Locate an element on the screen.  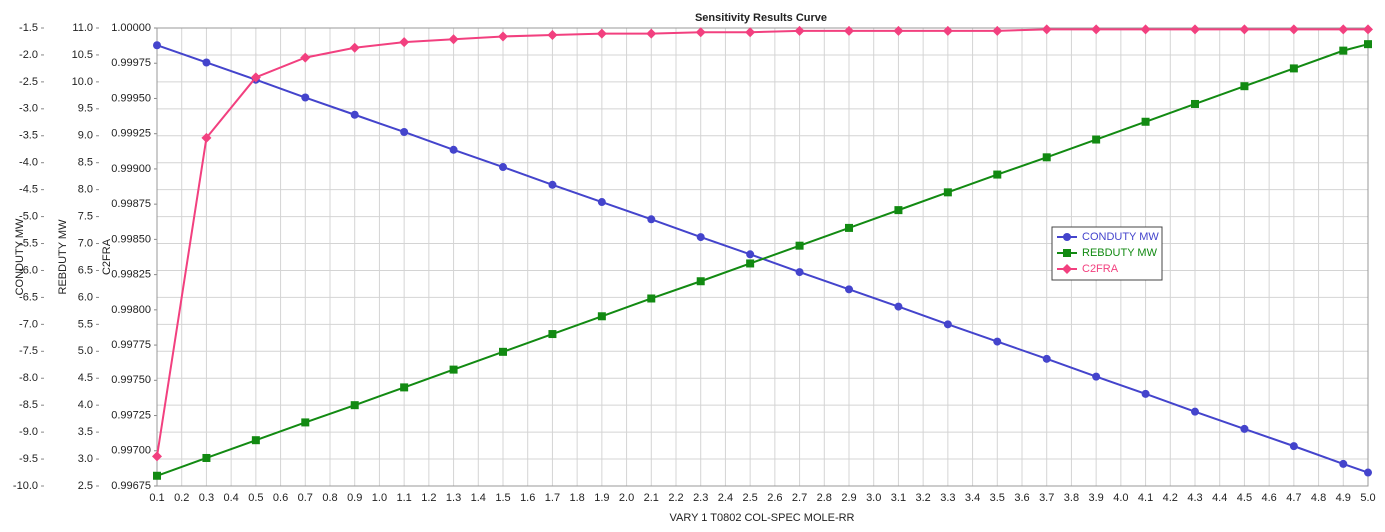
x-tick-label: 3.7 is located at coordinates (1046, 498).